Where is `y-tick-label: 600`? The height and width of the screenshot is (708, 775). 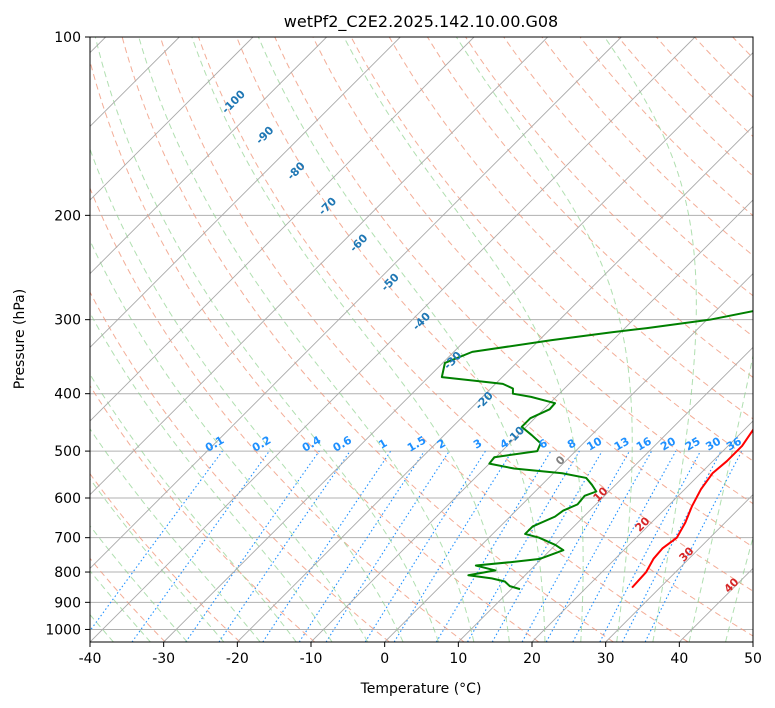 y-tick-label: 600 is located at coordinates (67, 499).